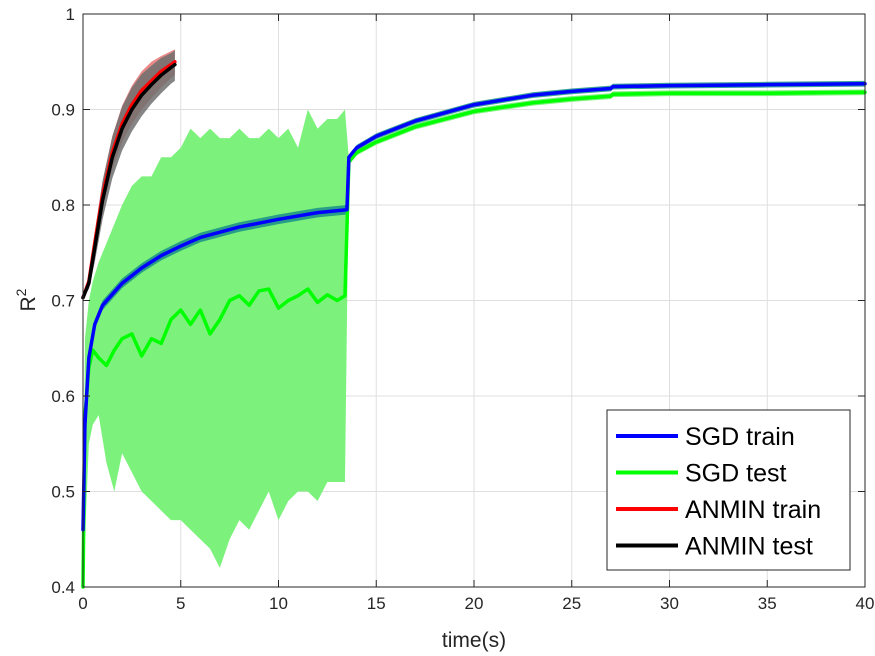  What do you see at coordinates (70, 14) in the screenshot?
I see `y-tick-label: 1` at bounding box center [70, 14].